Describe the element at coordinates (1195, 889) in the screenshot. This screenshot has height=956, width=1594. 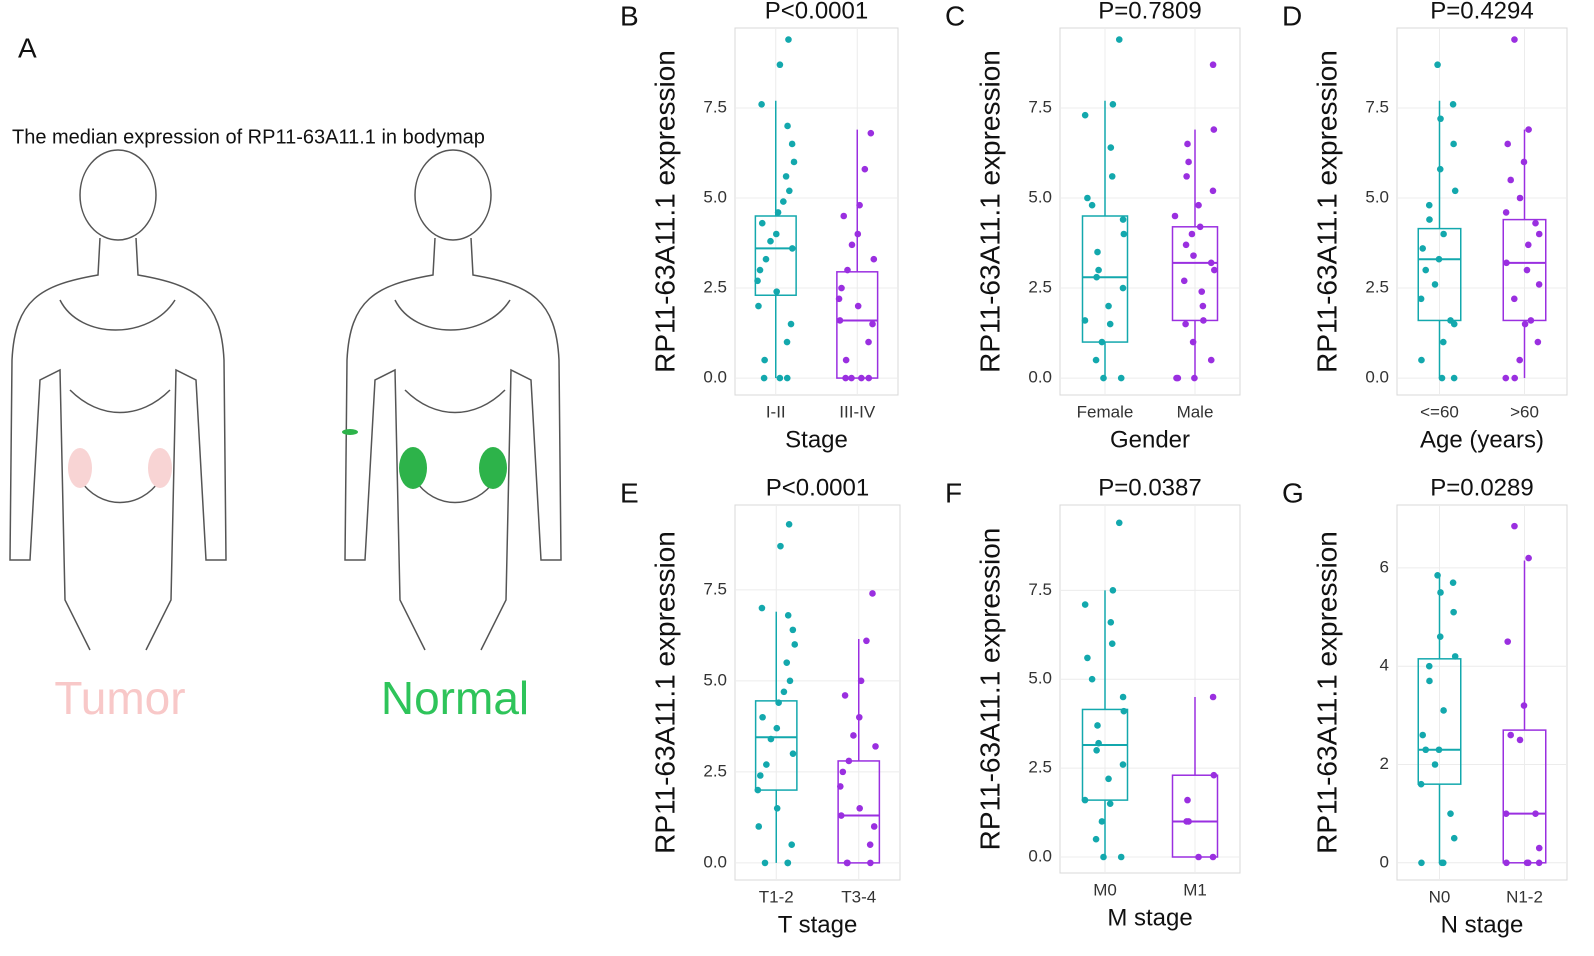
I see `x-tick-label: M1` at that location.